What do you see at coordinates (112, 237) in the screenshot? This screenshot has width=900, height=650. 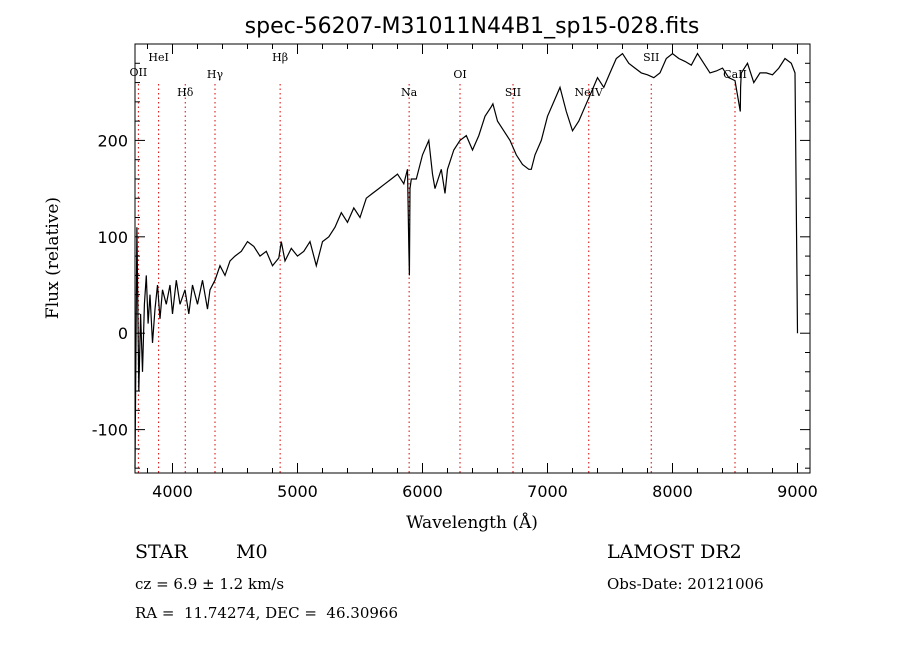 I see `y-tick-label: 100` at bounding box center [112, 237].